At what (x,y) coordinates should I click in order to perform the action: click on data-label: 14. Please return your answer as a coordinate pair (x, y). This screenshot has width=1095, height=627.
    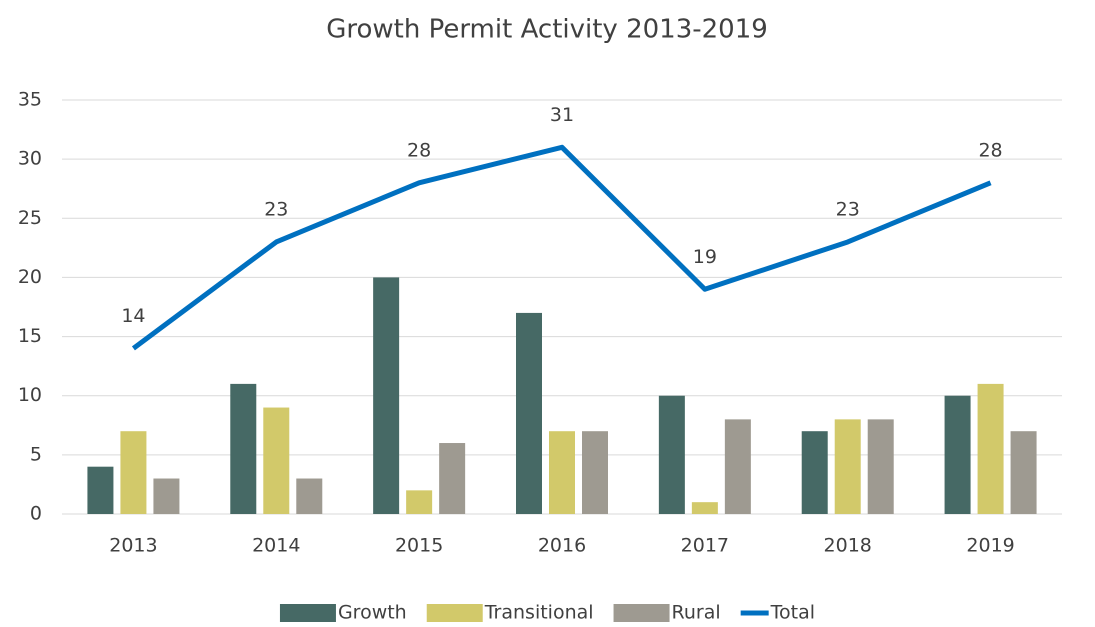
    Looking at the image, I should click on (133, 316).